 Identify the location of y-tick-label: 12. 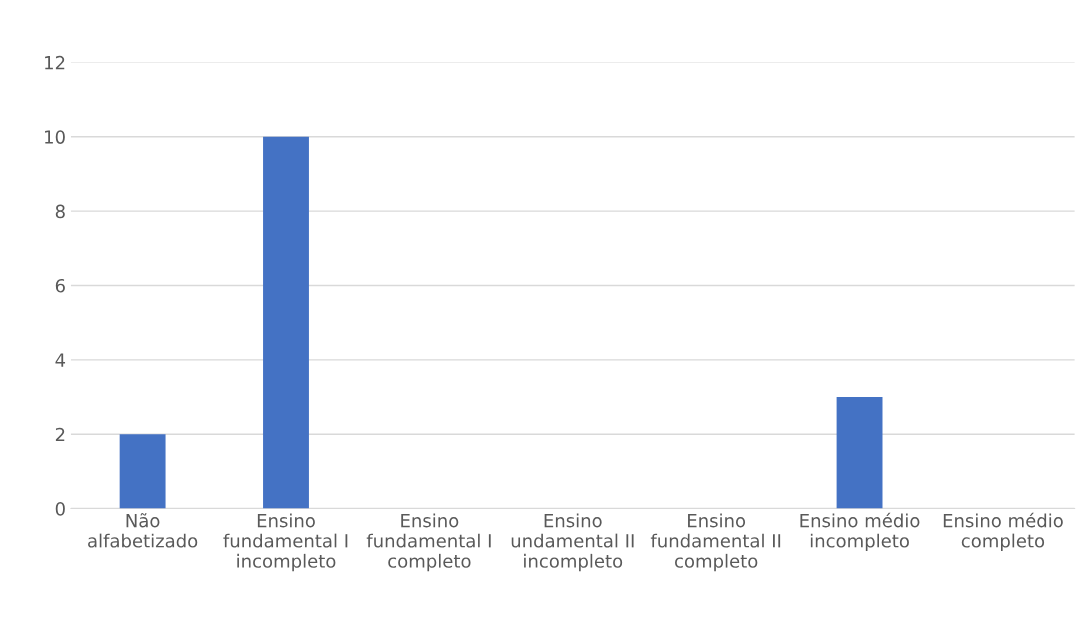
(55, 62).